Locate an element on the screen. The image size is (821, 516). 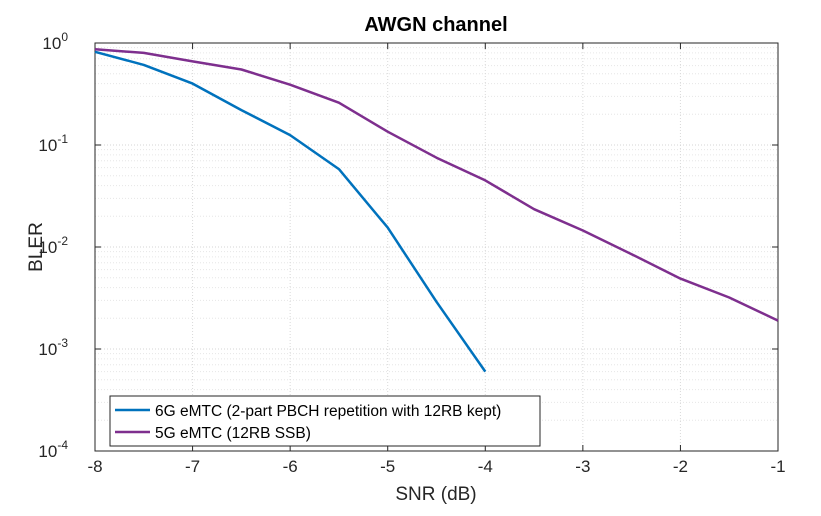
x-tick-label: -5 is located at coordinates (387, 466).